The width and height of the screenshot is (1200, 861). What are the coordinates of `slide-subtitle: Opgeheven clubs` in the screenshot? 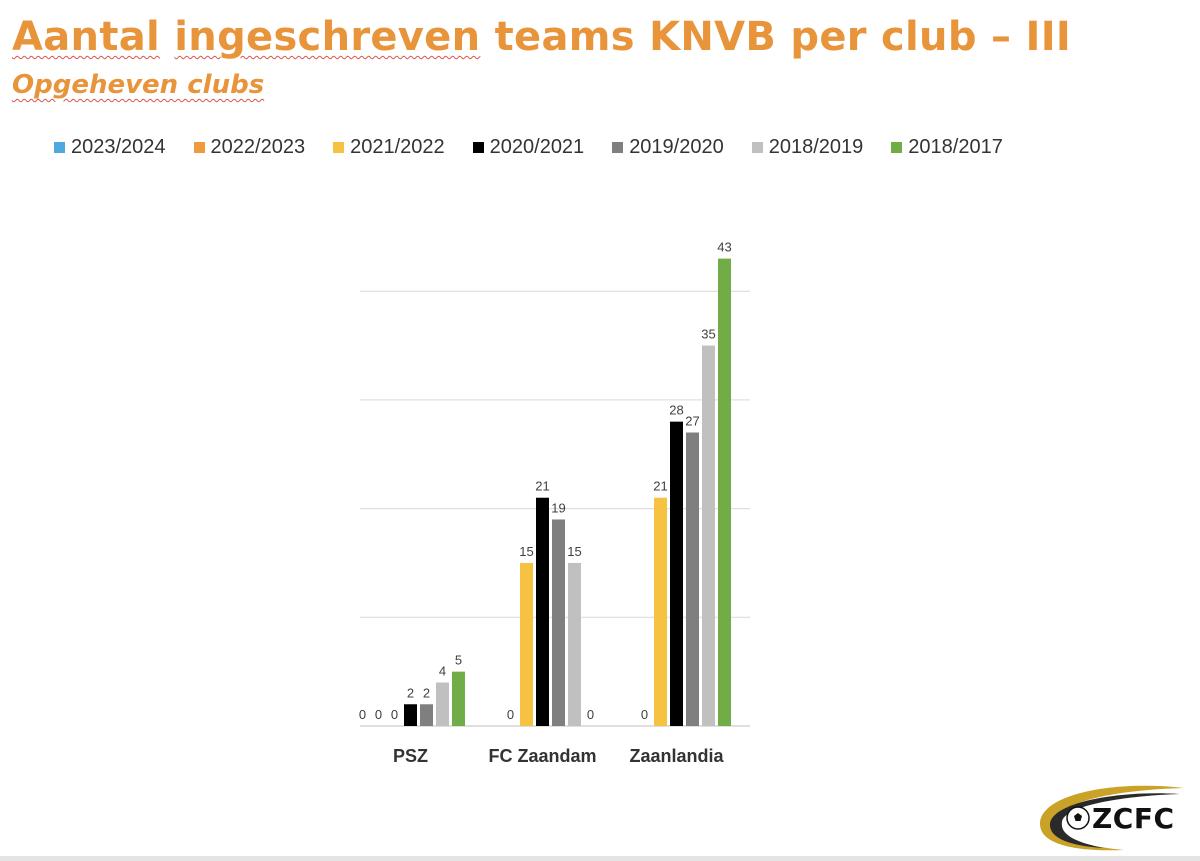 It's located at (138, 85).